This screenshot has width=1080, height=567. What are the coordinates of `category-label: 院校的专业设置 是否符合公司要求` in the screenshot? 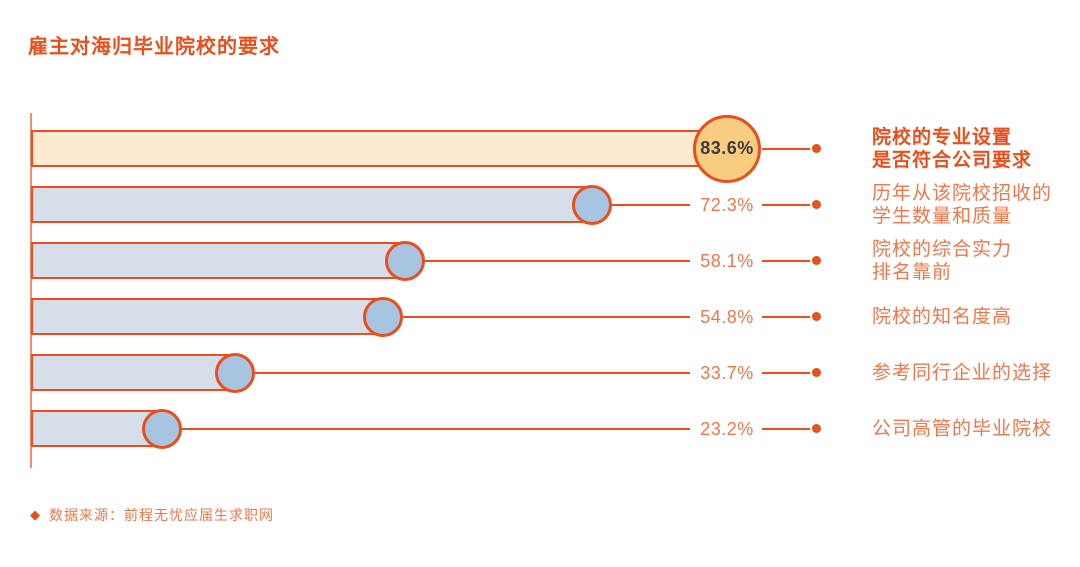 It's located at (952, 149).